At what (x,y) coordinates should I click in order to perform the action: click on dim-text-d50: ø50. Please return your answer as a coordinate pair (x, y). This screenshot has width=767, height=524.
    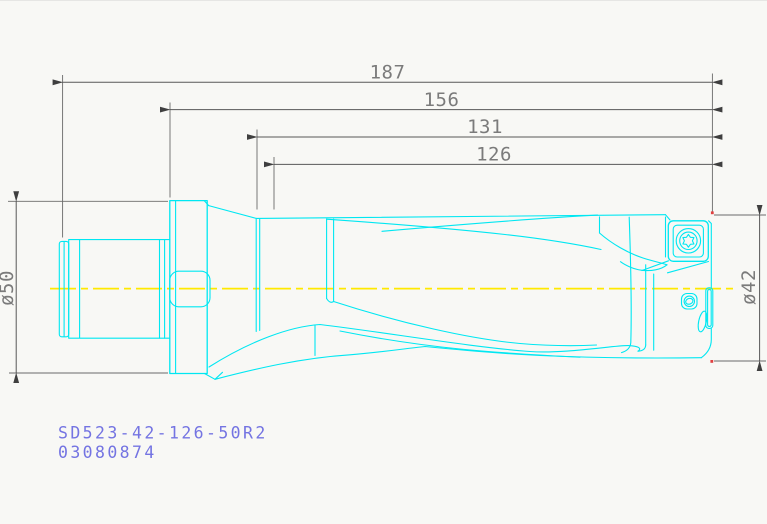
    Looking at the image, I should click on (9, 288).